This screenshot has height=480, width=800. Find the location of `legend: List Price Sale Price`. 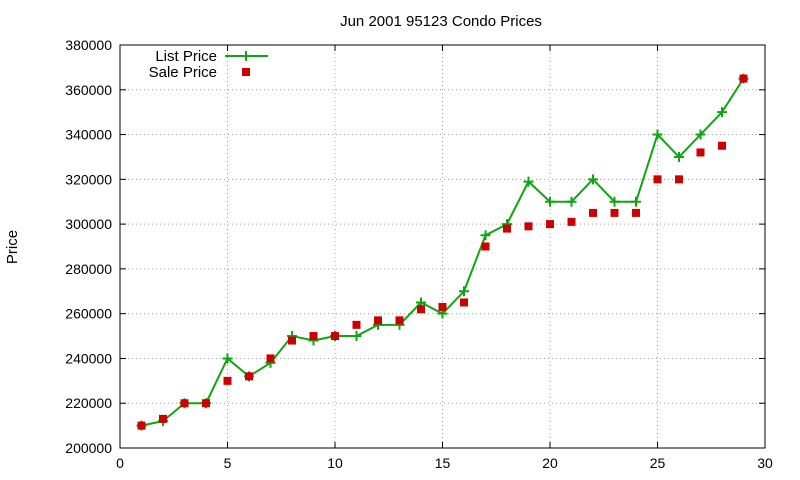

legend: List Price Sale Price is located at coordinates (208, 64).